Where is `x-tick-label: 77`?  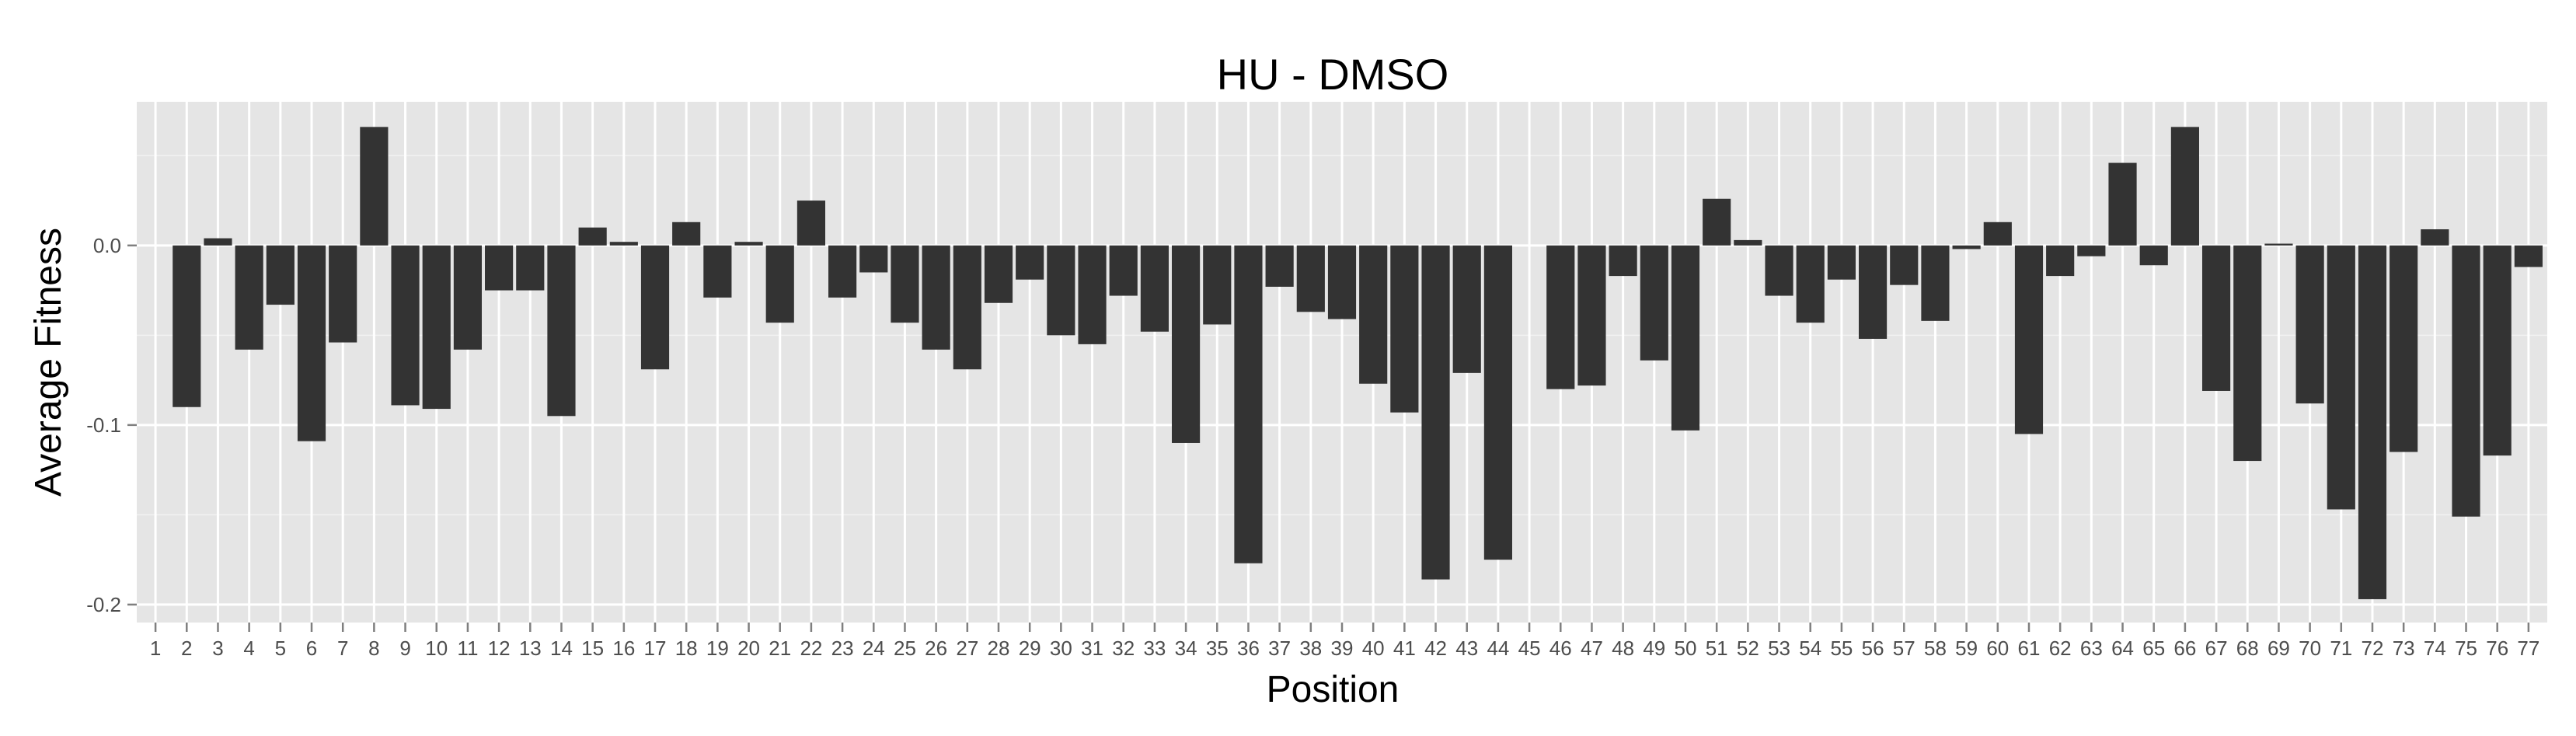
x-tick-label: 77 is located at coordinates (2528, 648).